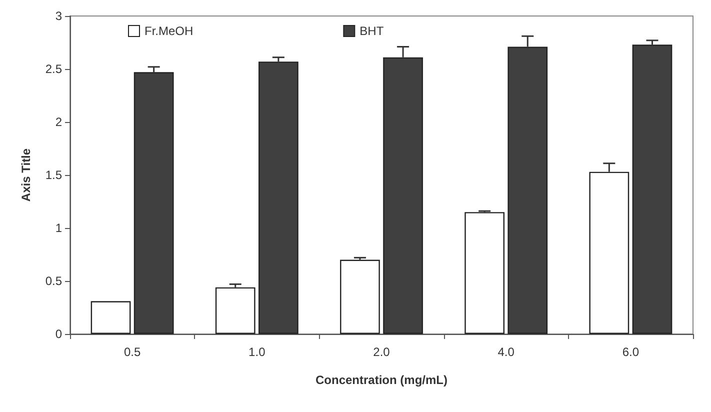  I want to click on x-tick-label: 6.0, so click(631, 352).